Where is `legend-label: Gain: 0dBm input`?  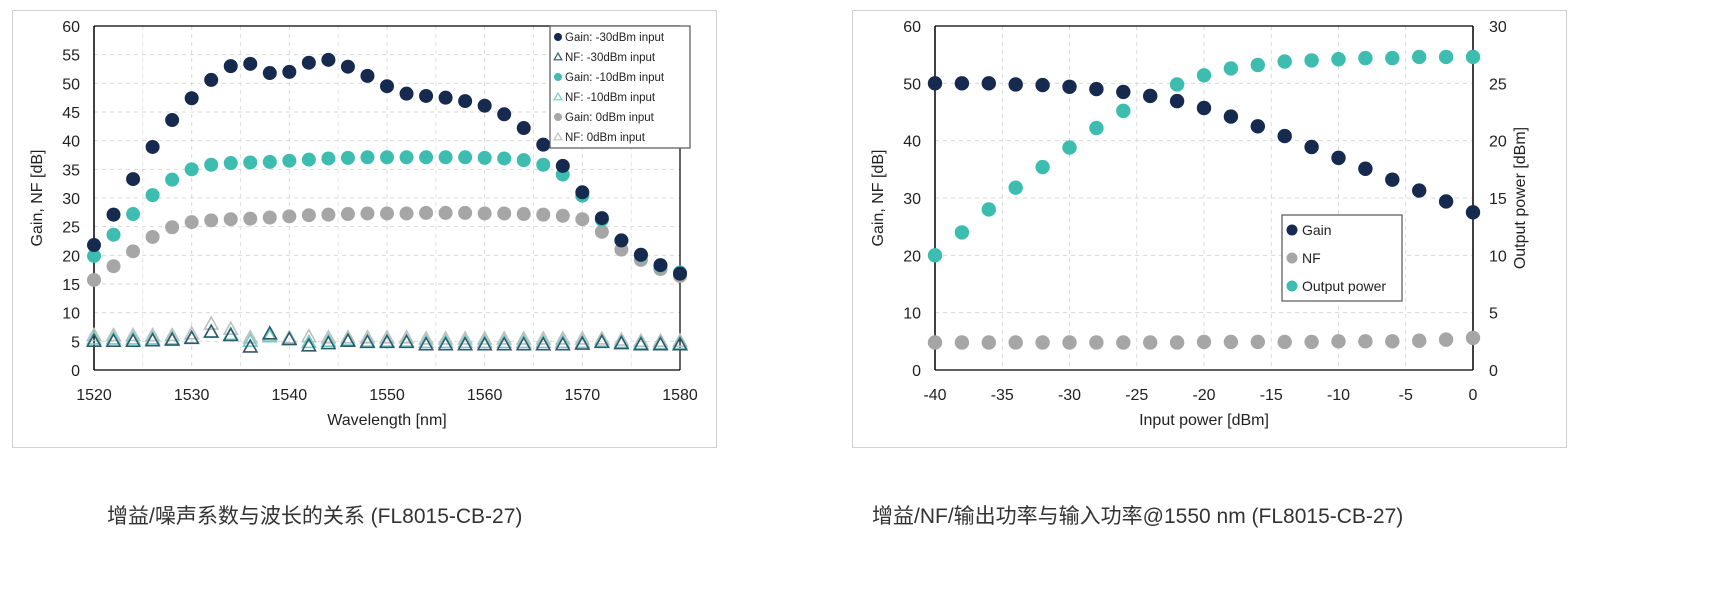 legend-label: Gain: 0dBm input is located at coordinates (610, 118).